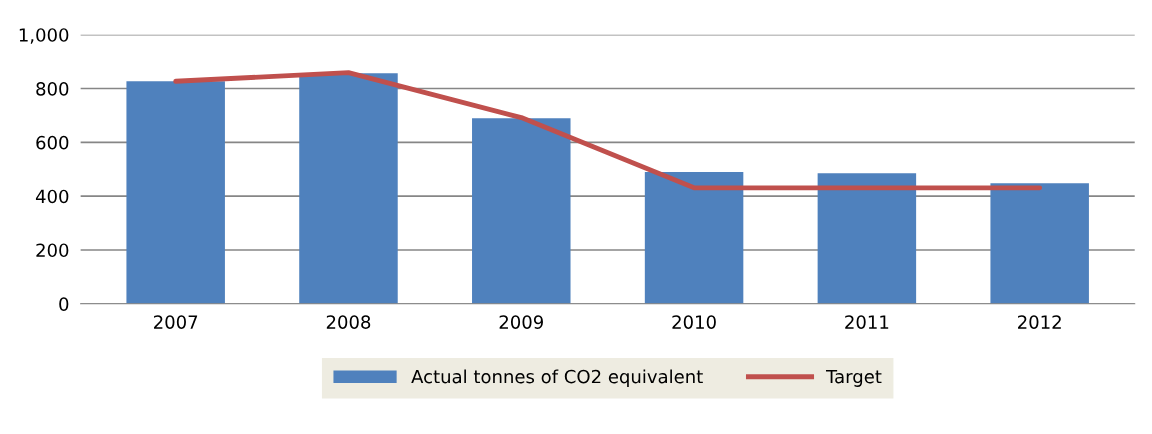 The height and width of the screenshot is (434, 1152). Describe the element at coordinates (64, 304) in the screenshot. I see `y-tick-label: 0` at that location.